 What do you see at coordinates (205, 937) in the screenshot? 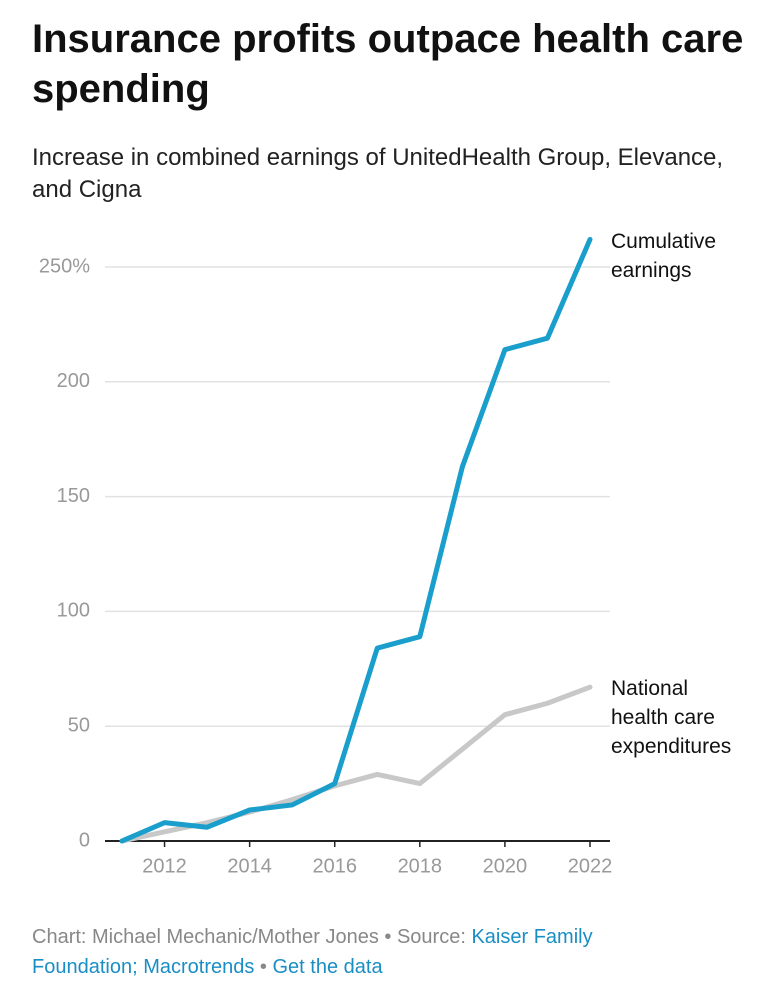
I see `credit: Chart: Michael Mechanic/Mother Jones` at bounding box center [205, 937].